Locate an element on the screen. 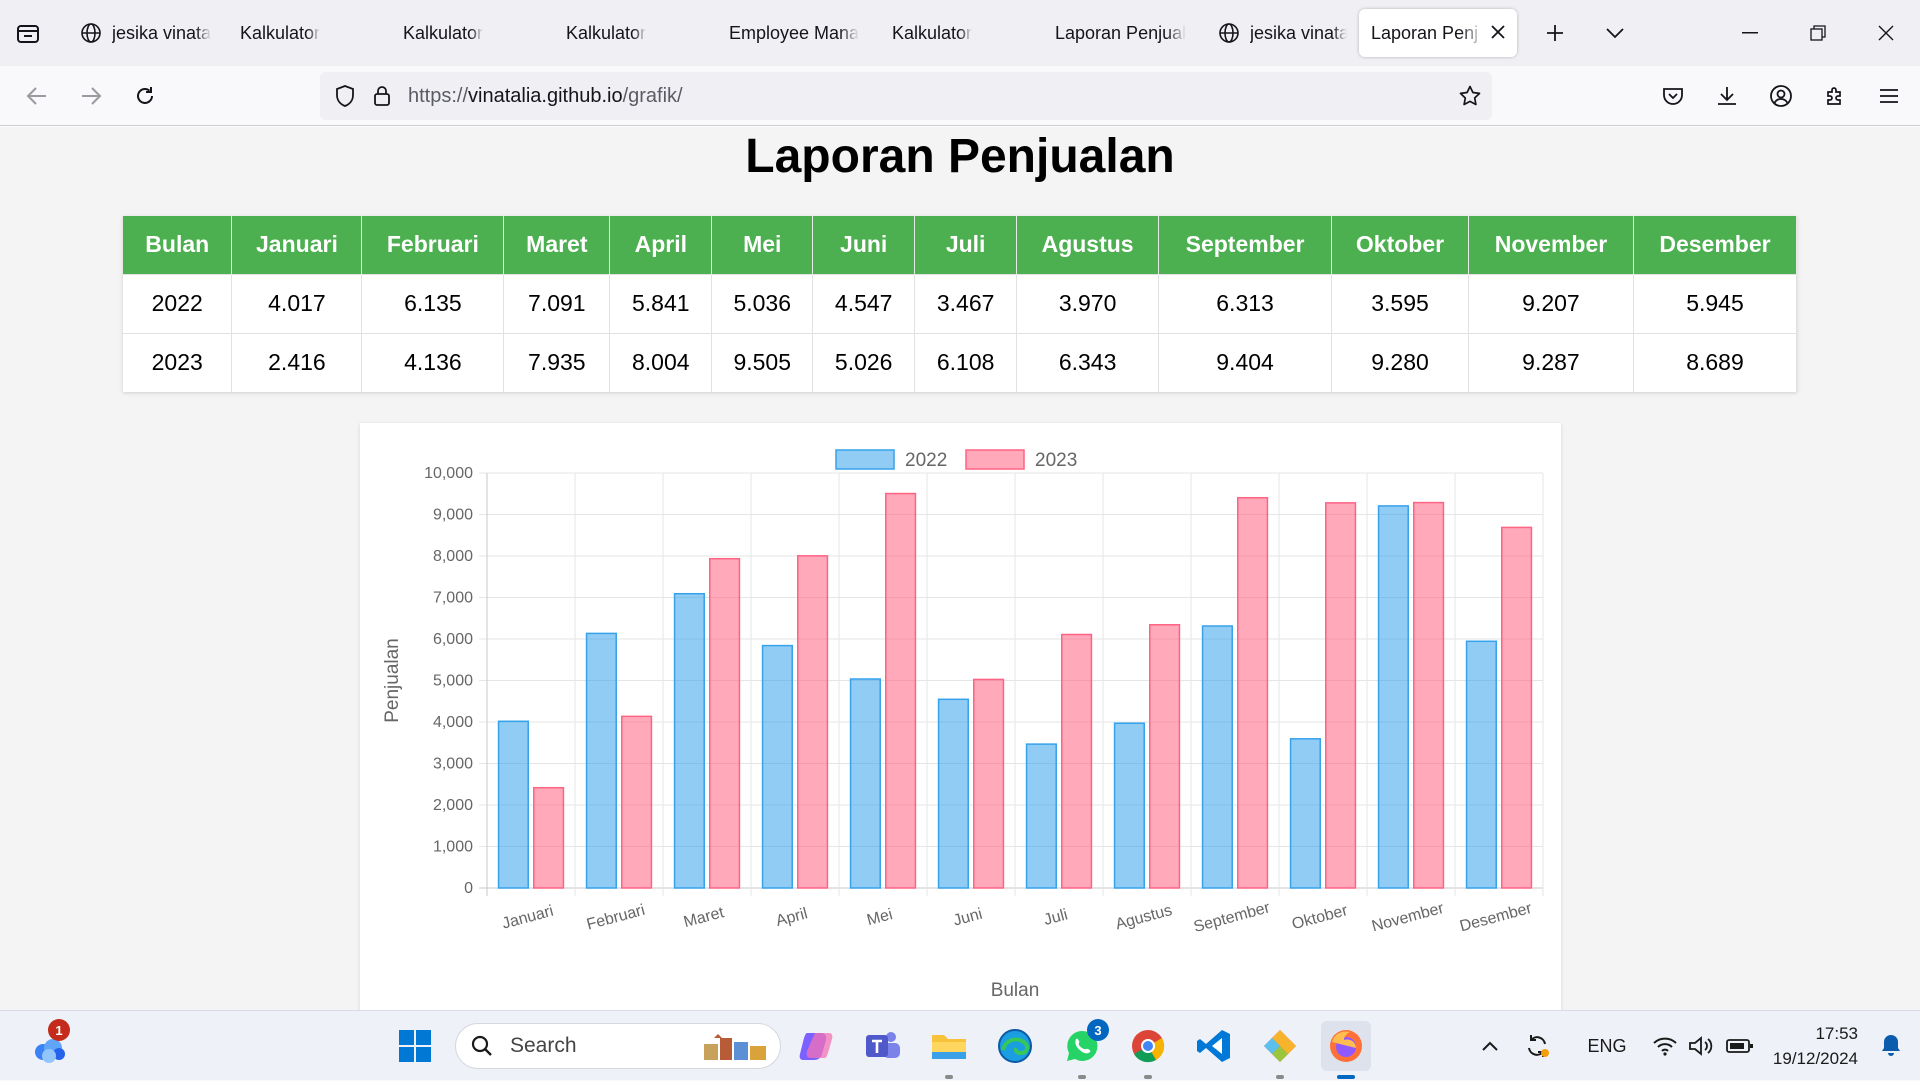  sales-value-cell: 6.313 is located at coordinates (1245, 303).